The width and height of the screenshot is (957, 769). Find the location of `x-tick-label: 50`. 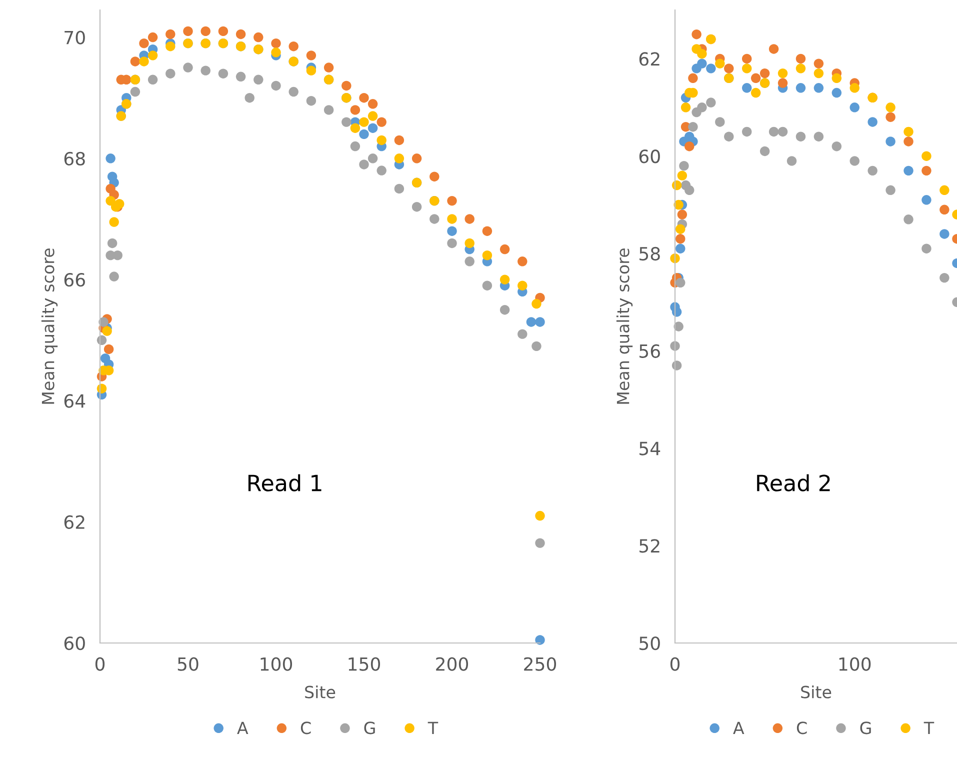

x-tick-label: 50 is located at coordinates (188, 664).